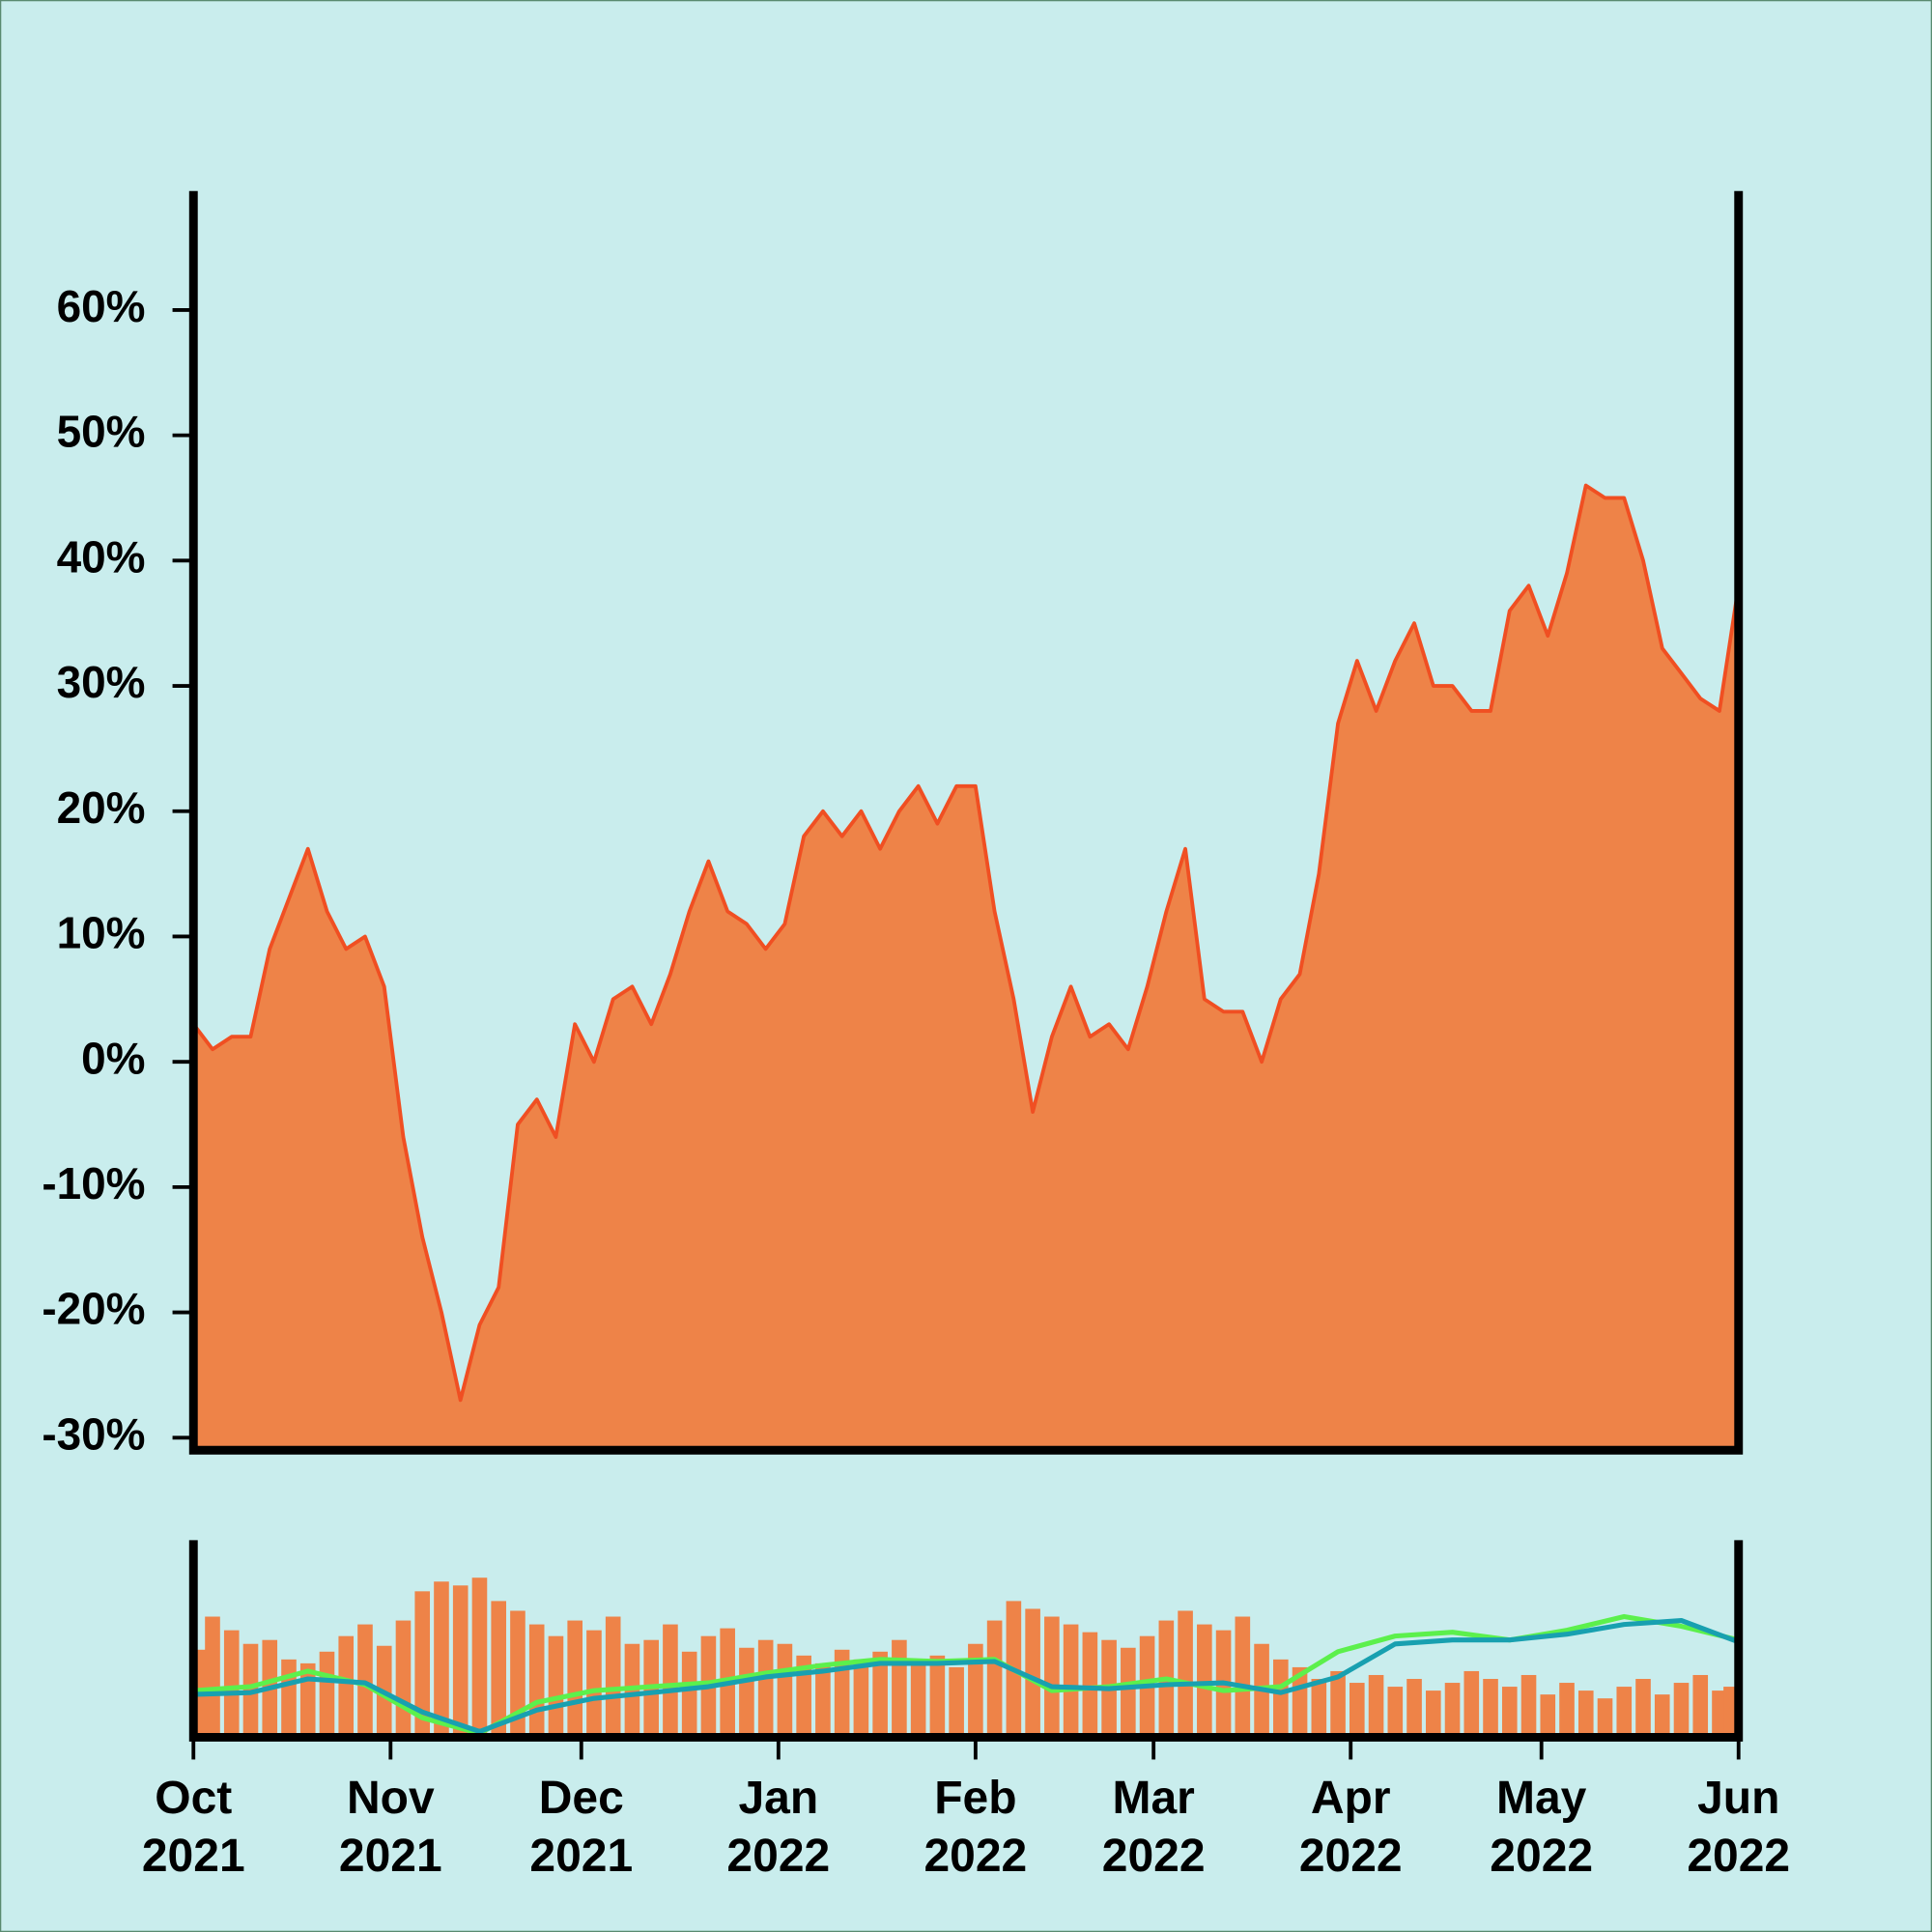 The width and height of the screenshot is (1932, 1932). I want to click on x-tick-label: Mar 2022, so click(1153, 1827).